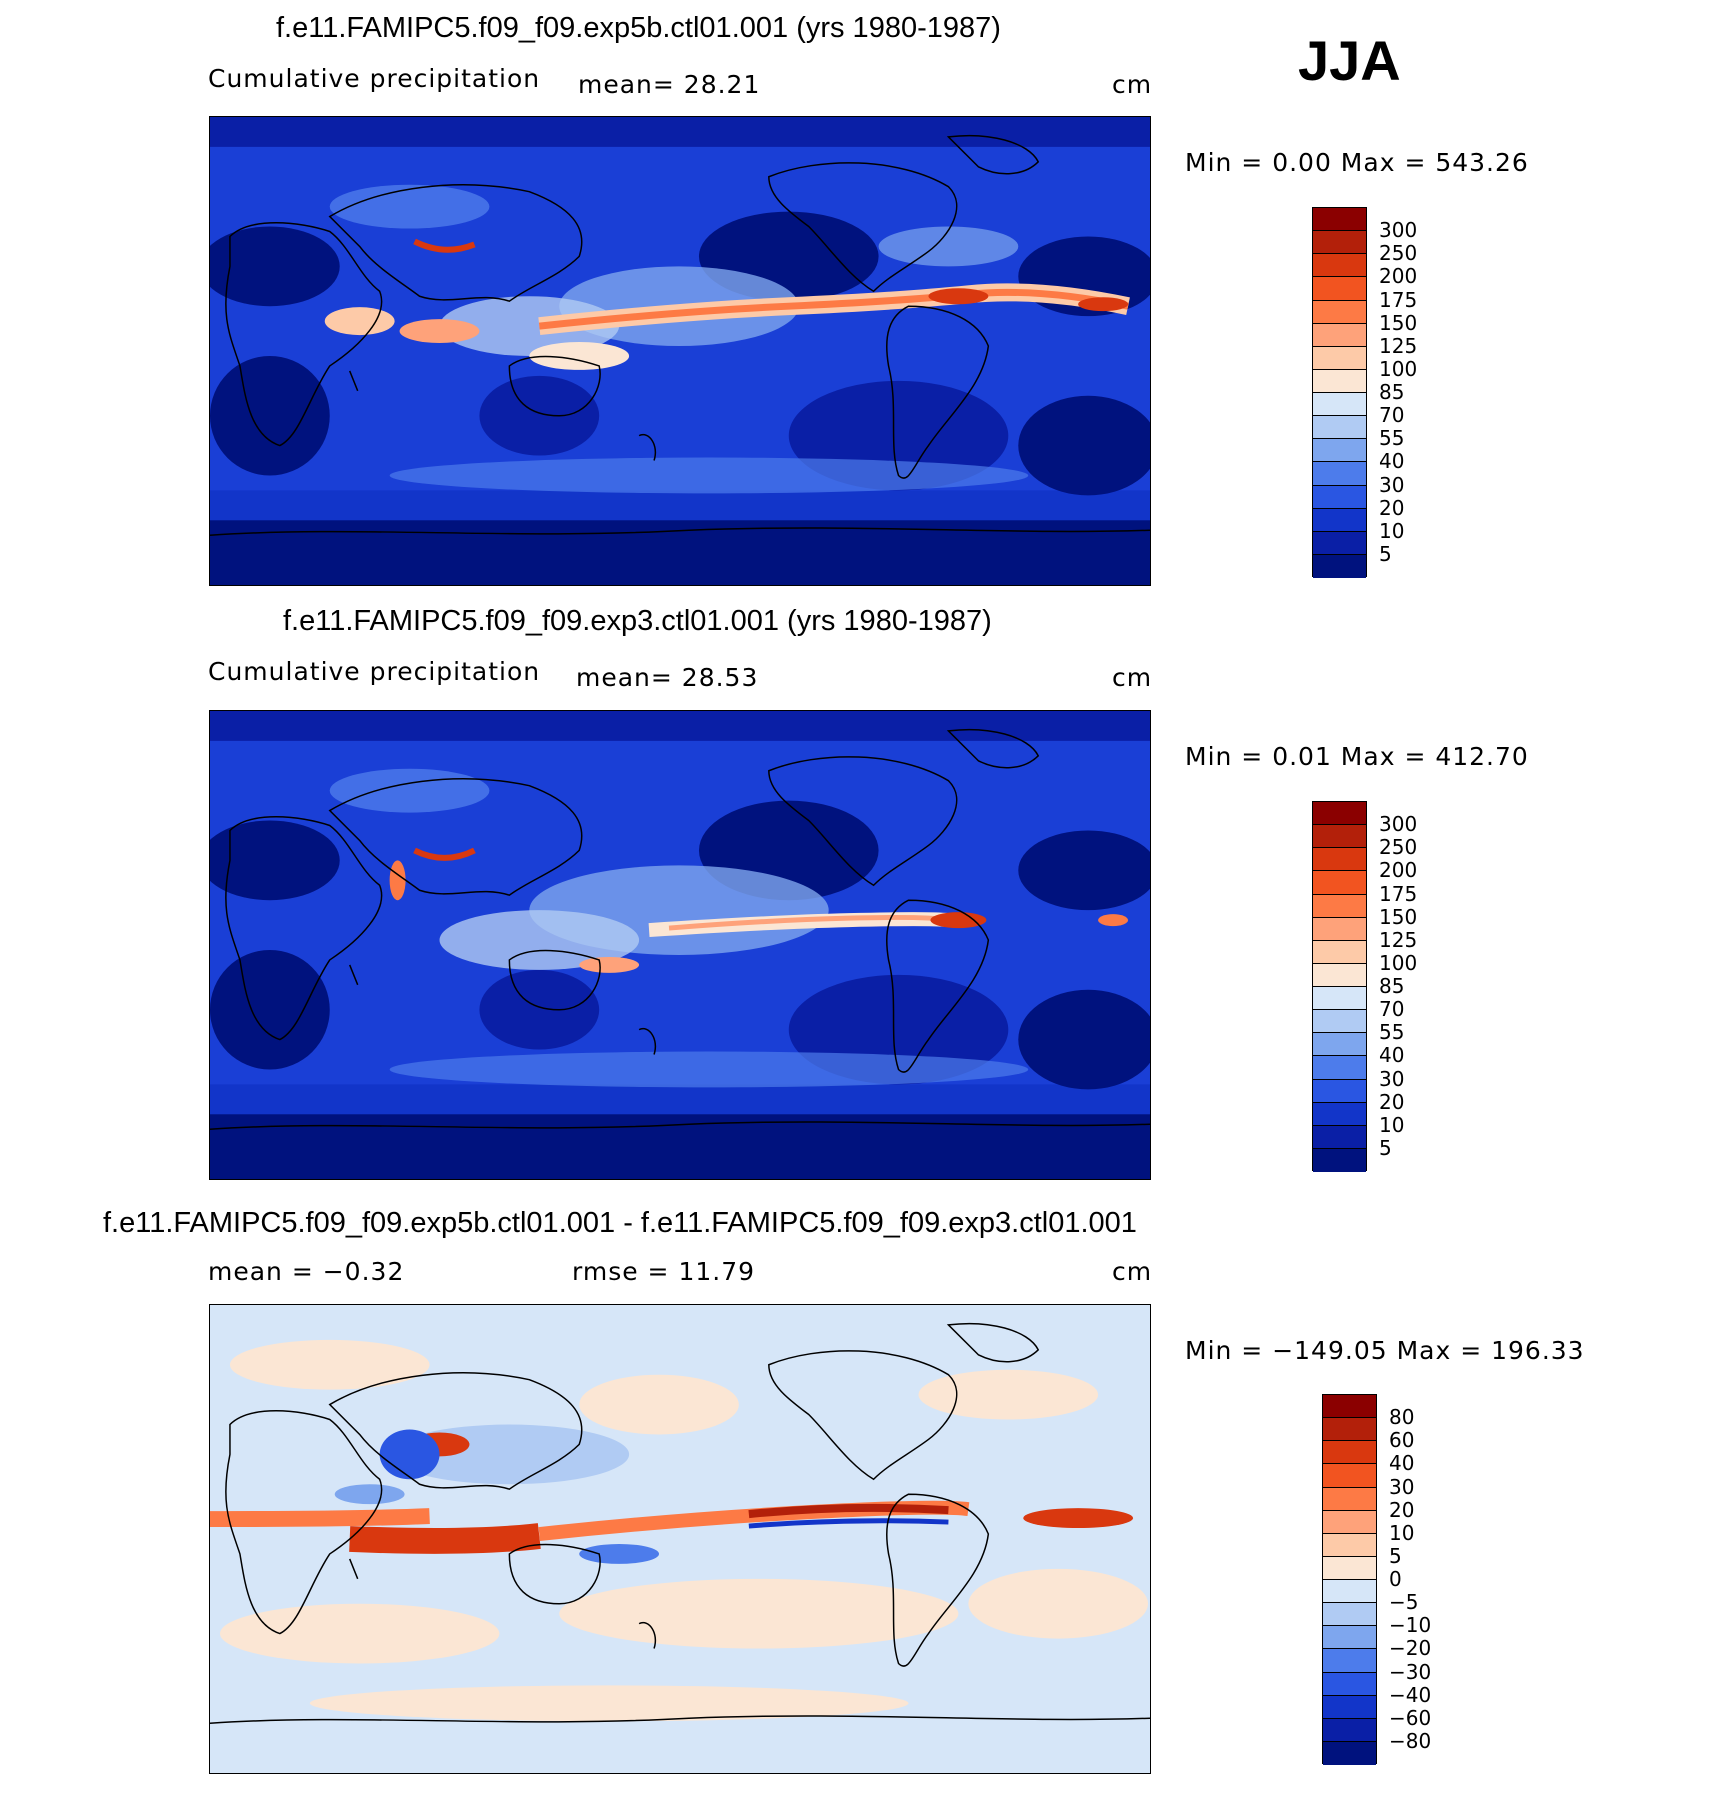 This screenshot has height=1803, width=1710. What do you see at coordinates (1357, 162) in the screenshot?
I see `panel-1-minmax: Min = 0.00 Max = 543.26` at bounding box center [1357, 162].